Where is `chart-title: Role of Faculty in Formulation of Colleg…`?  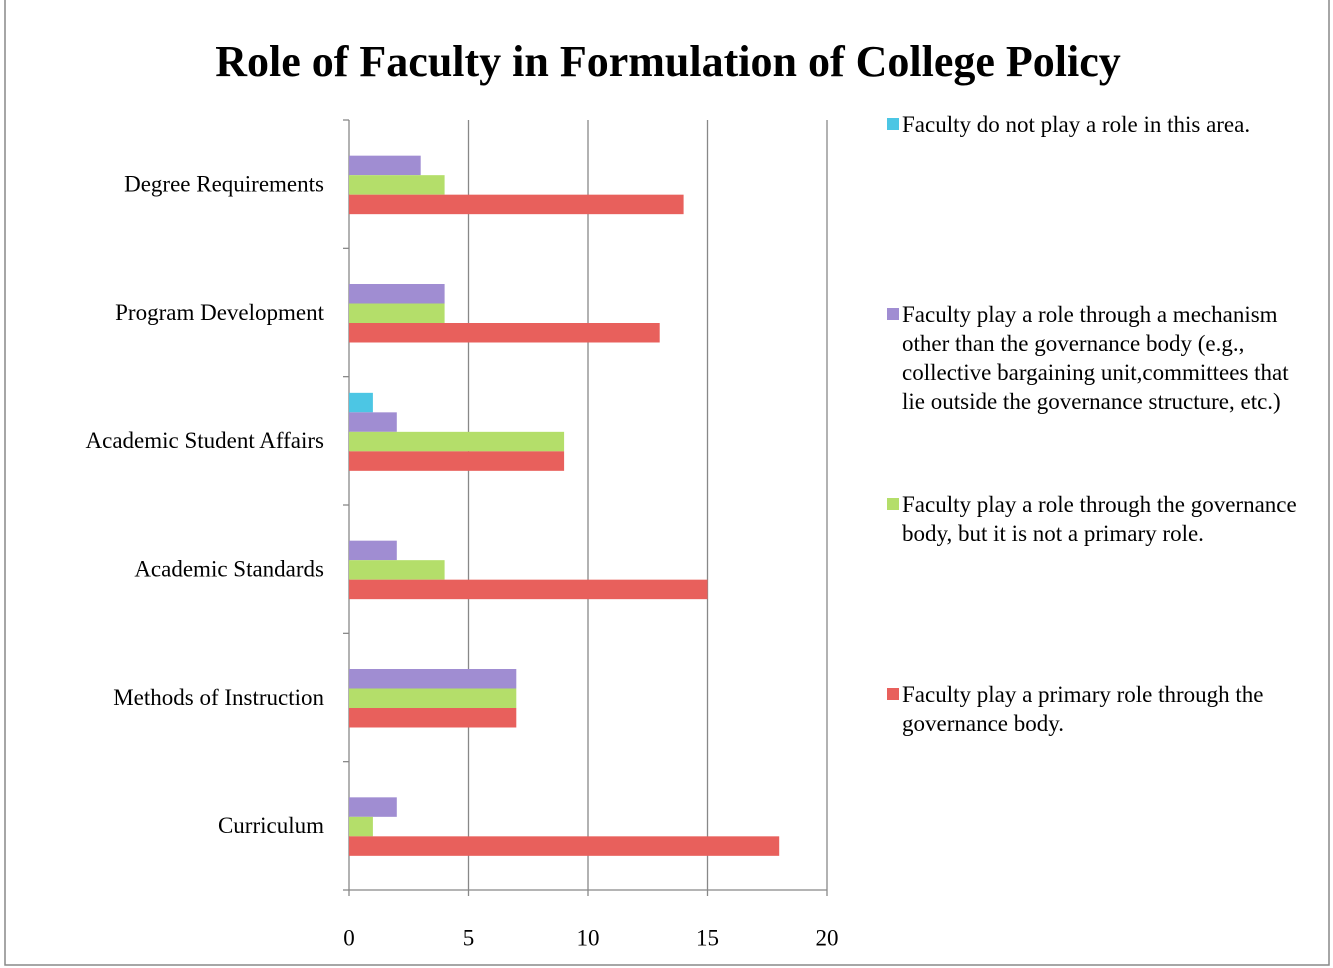
chart-title: Role of Faculty in Formulation of Colleg… is located at coordinates (668, 61).